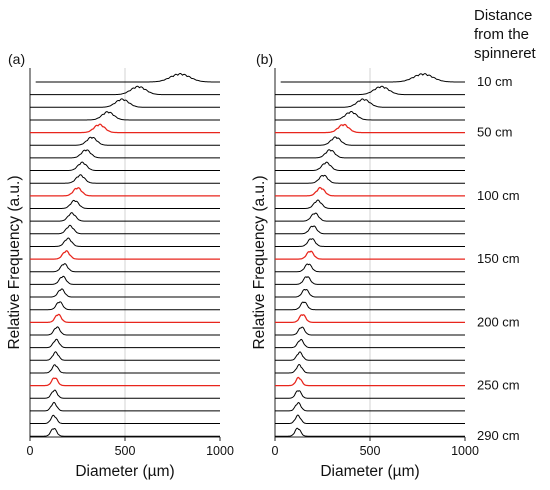 This screenshot has width=550, height=490. What do you see at coordinates (16, 59) in the screenshot?
I see `panel-label: (a)` at bounding box center [16, 59].